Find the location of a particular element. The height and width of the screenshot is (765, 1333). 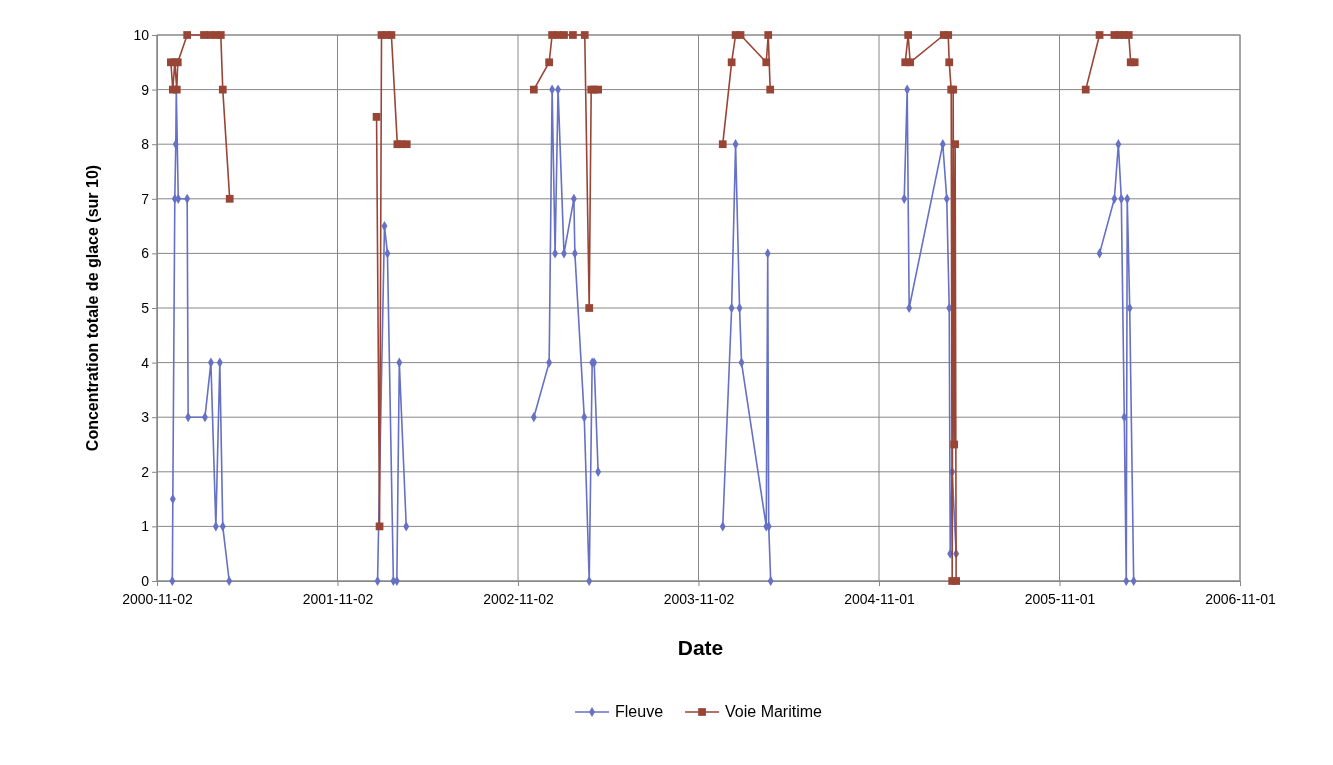

y-tick-label: 6 is located at coordinates (145, 253).